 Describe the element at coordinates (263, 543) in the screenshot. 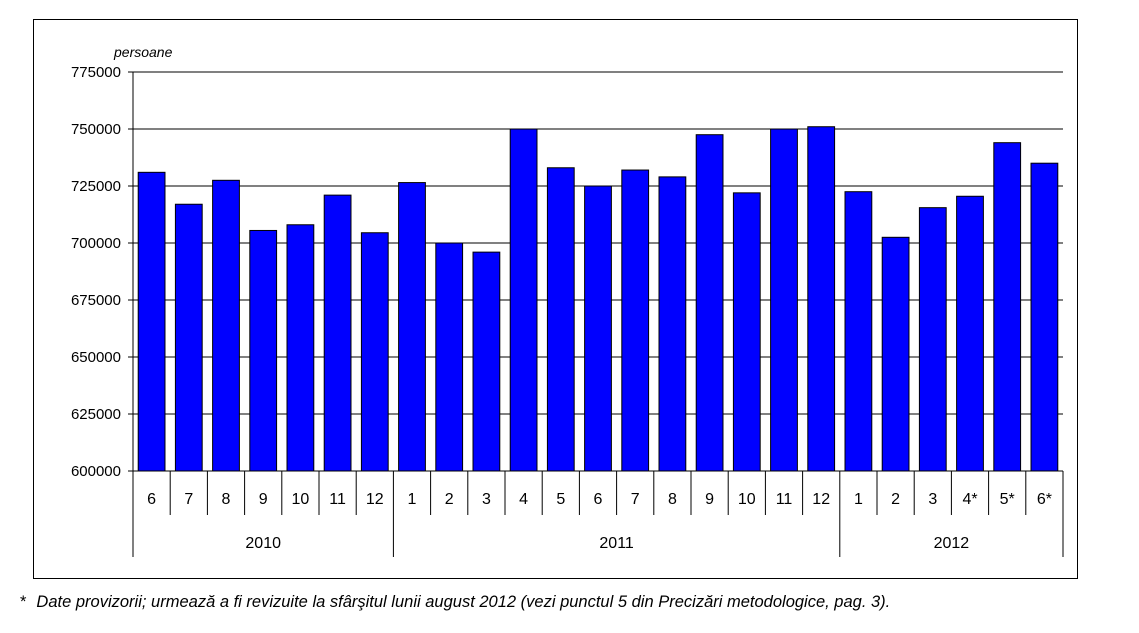

I see `year-label: 2010` at that location.